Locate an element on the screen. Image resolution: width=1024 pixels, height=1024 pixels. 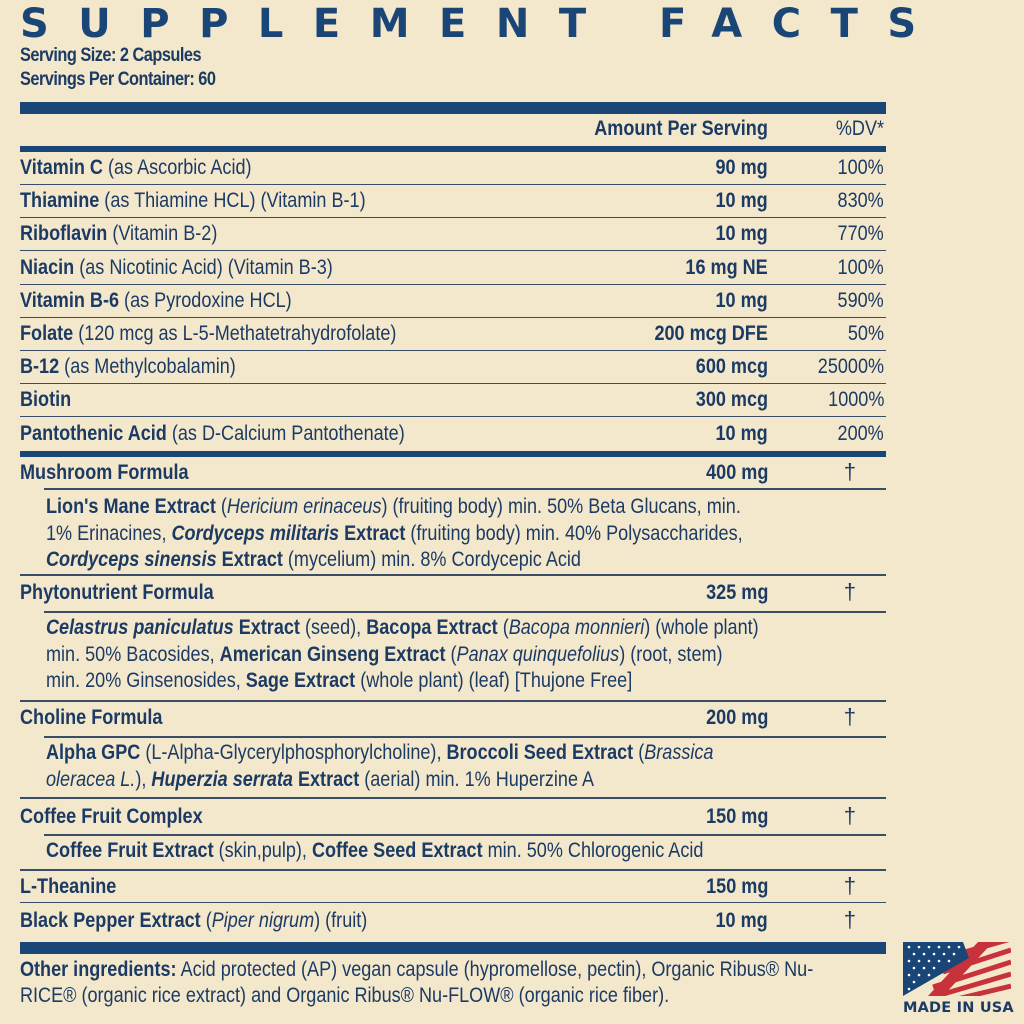
text-segment: (whole plant) (leaf) [Thujone Free] is located at coordinates (494, 680).